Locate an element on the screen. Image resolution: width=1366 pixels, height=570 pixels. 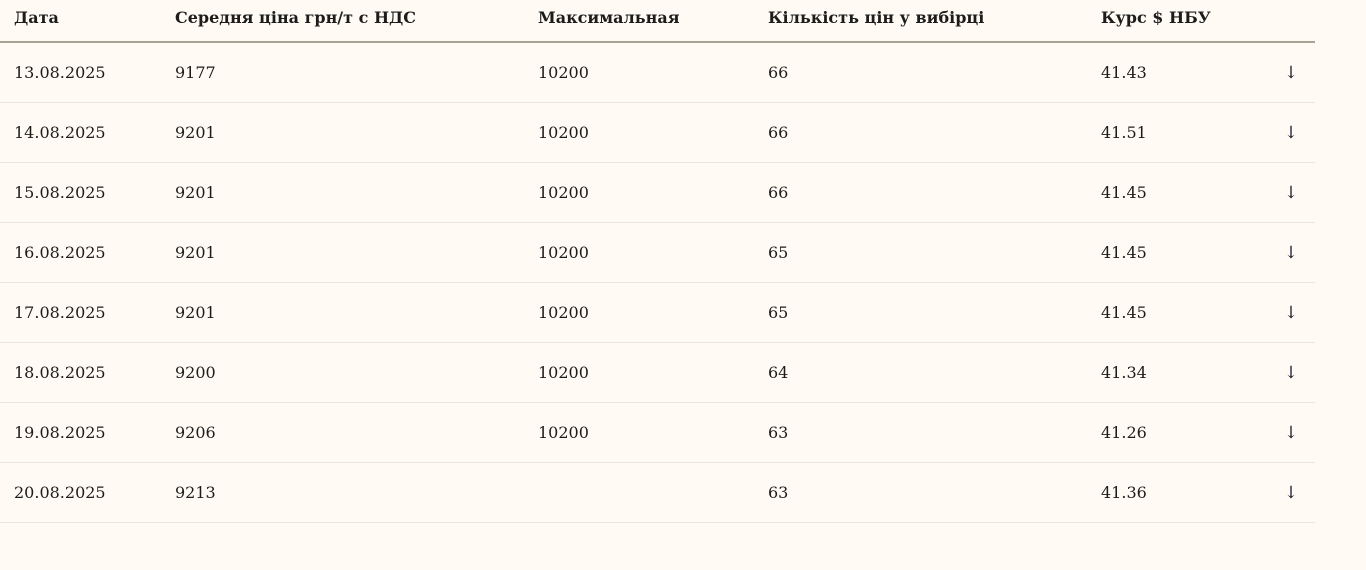
table-row: 15.08.2025 9201 10200 66 41.45 ↓ is located at coordinates (657, 192).